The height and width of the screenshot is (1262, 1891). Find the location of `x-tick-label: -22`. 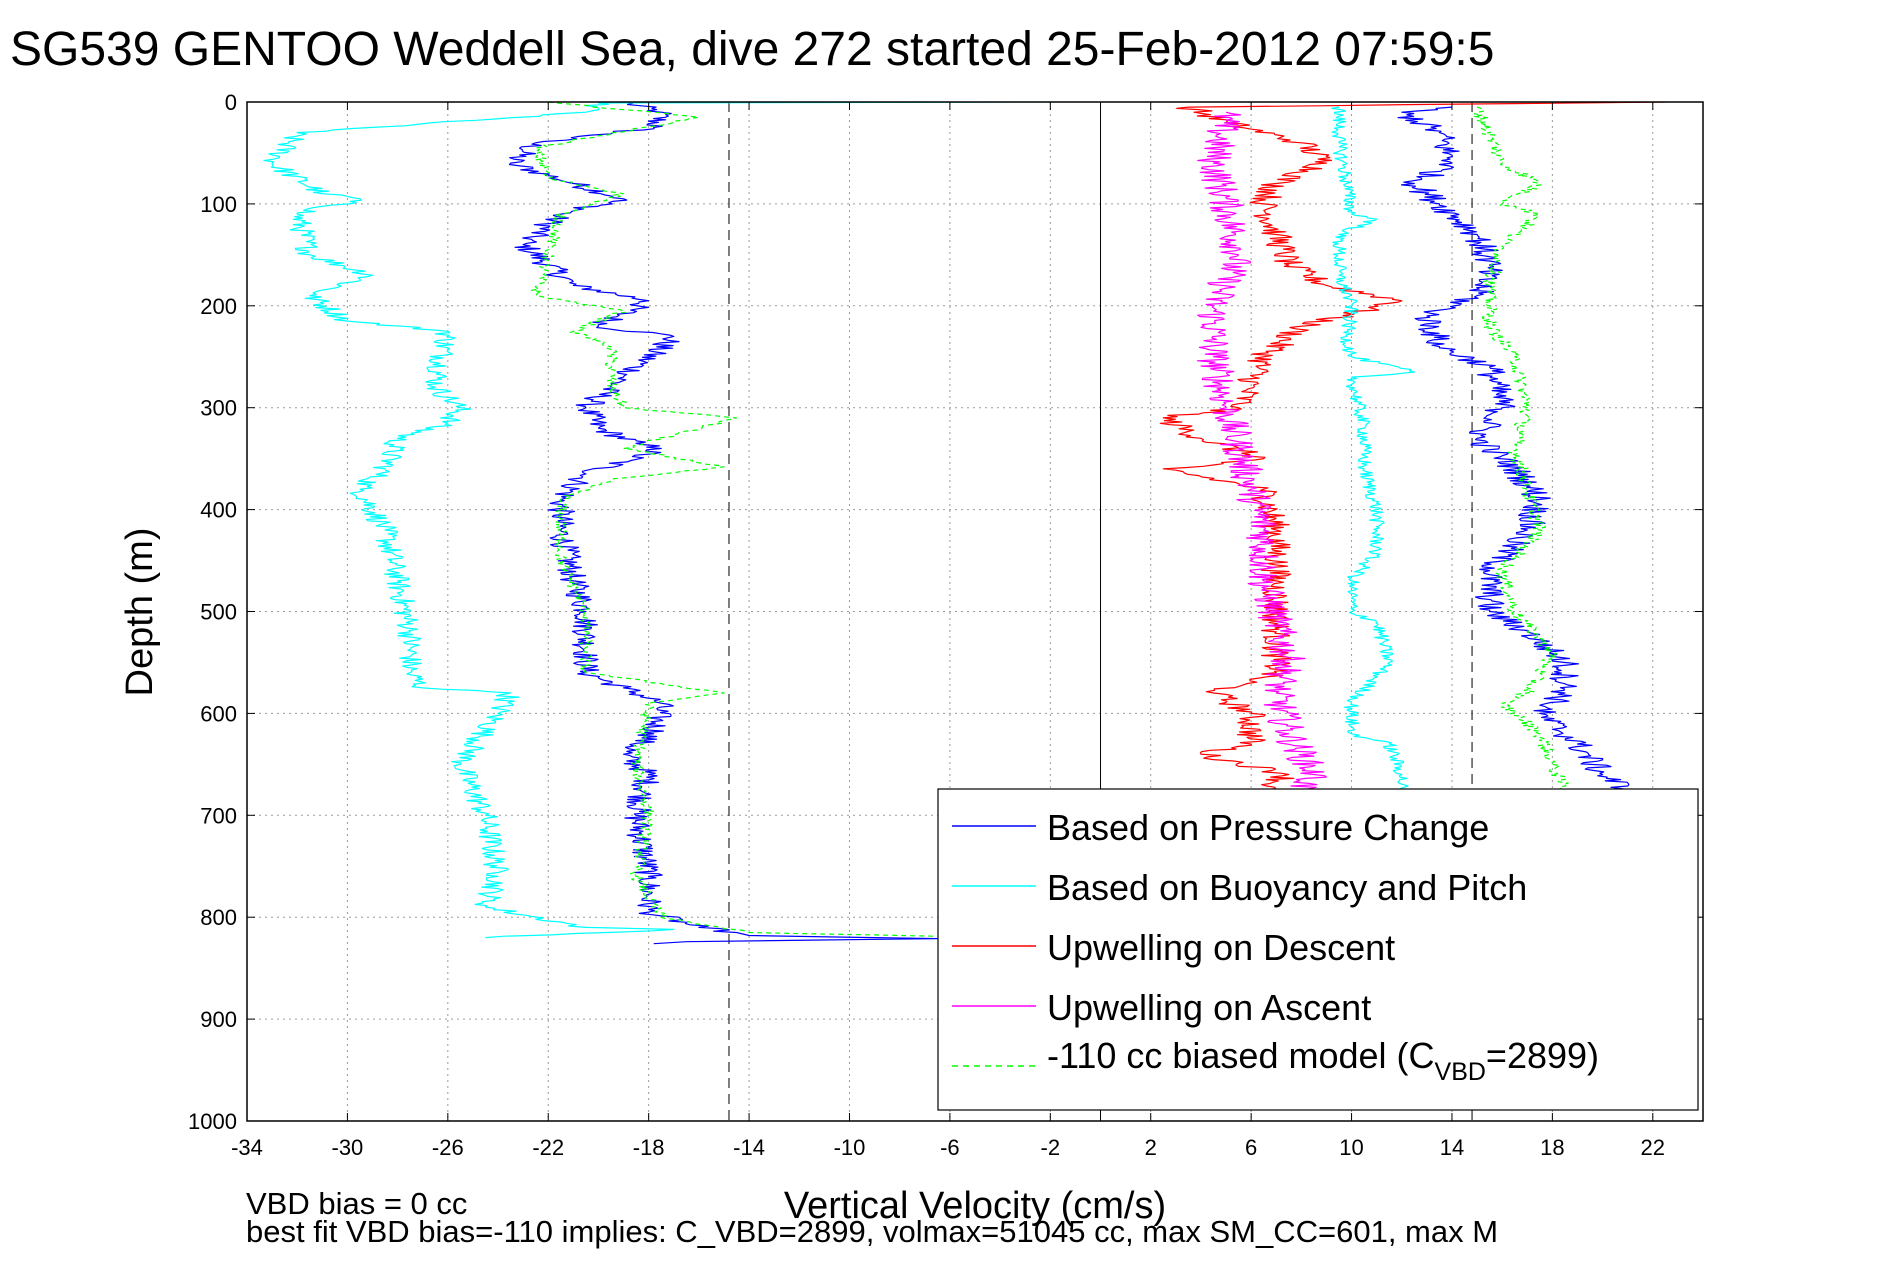

x-tick-label: -22 is located at coordinates (548, 1147).